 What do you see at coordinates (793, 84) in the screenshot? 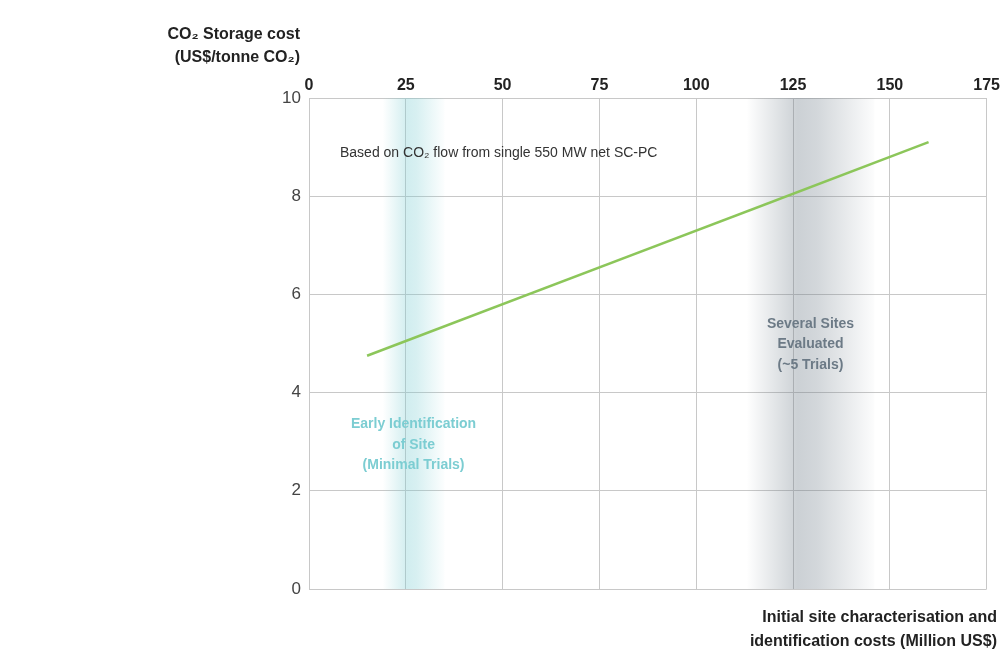
I see `x-tick-label: 125` at bounding box center [793, 84].